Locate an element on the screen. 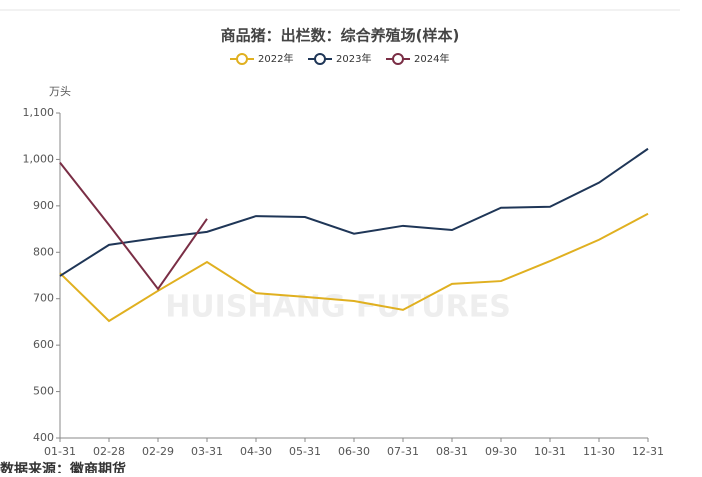 This screenshot has width=702, height=477. y-tick-label: 700 is located at coordinates (43, 298).